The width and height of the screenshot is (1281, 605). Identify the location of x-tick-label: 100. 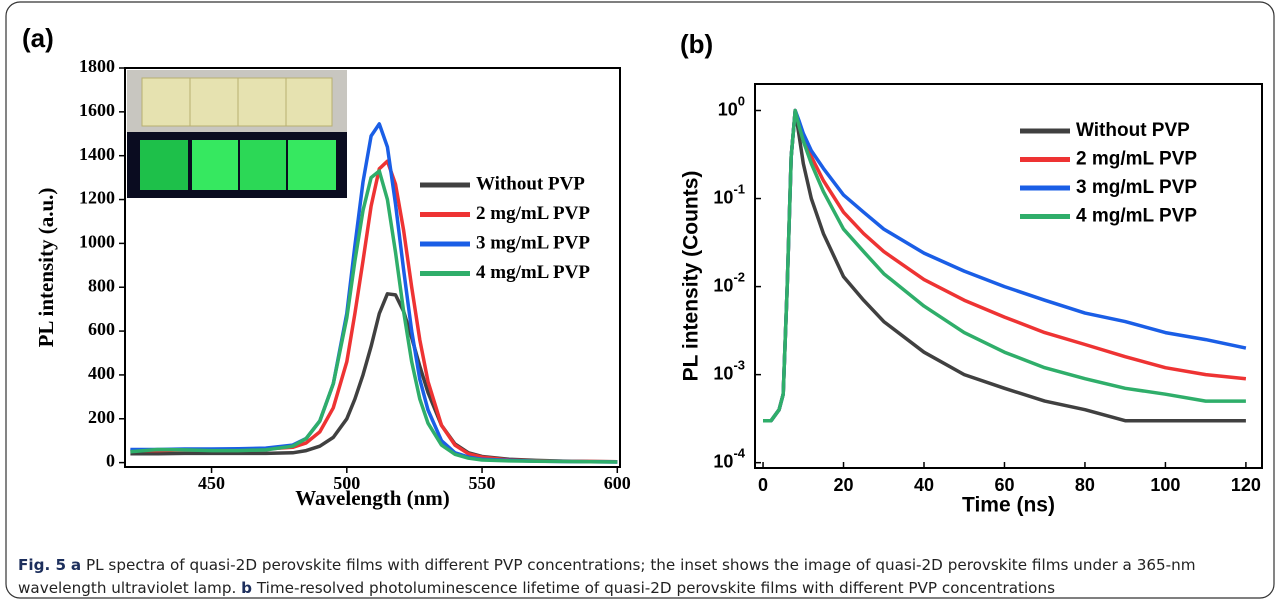
(1165, 485).